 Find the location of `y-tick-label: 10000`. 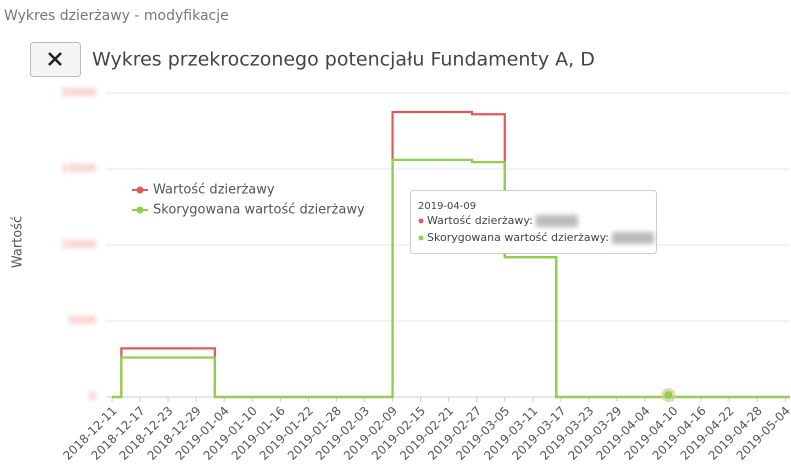

y-tick-label: 10000 is located at coordinates (78, 244).